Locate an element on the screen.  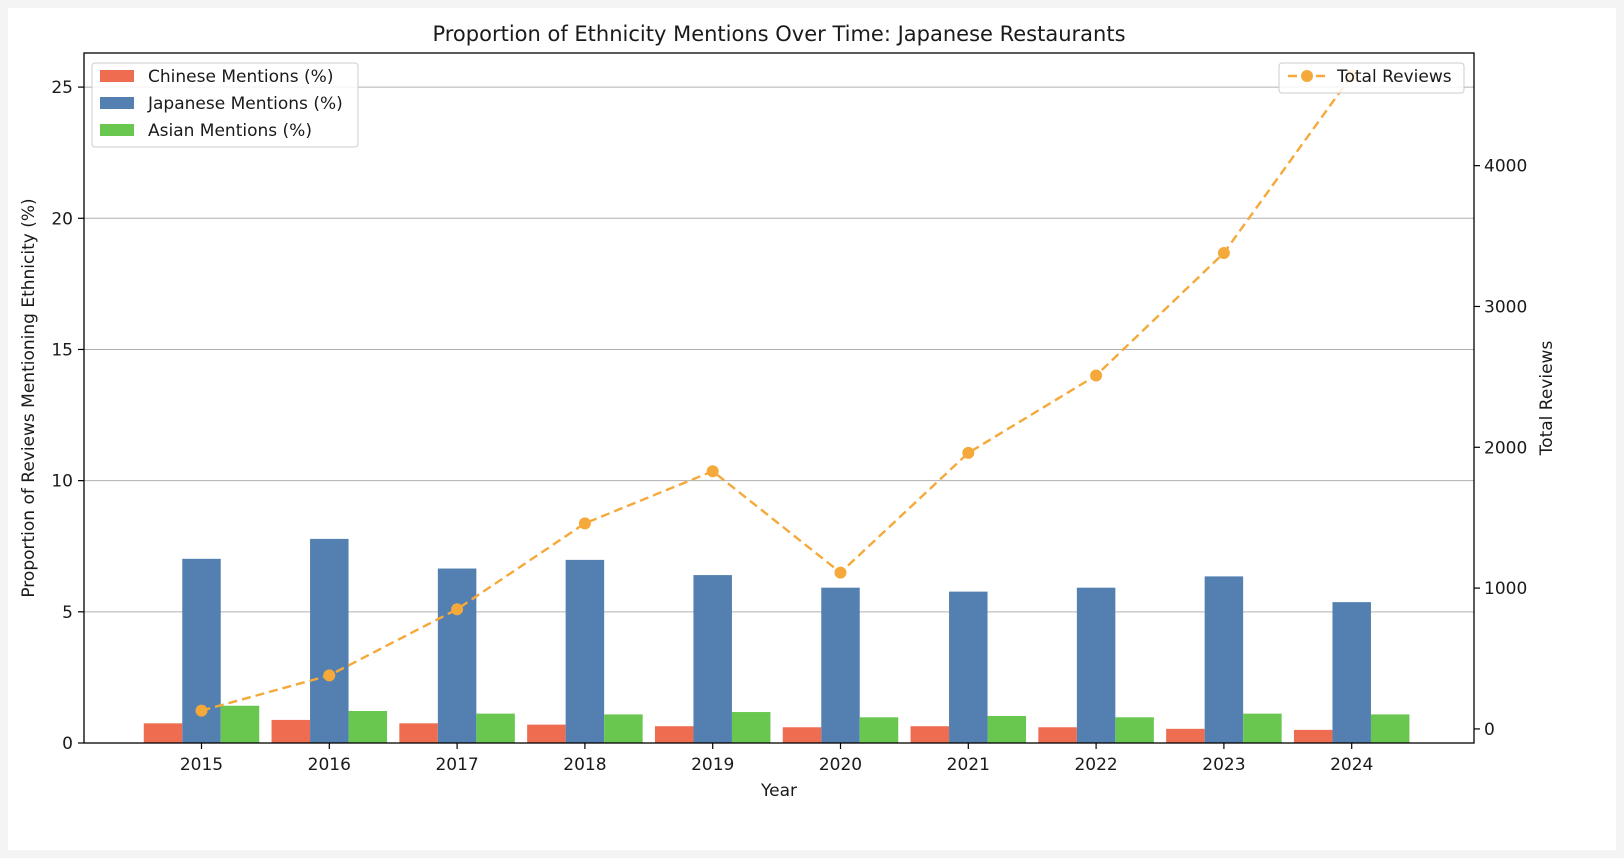
legend-label: Japanese Mentions (%) is located at coordinates (245, 104).